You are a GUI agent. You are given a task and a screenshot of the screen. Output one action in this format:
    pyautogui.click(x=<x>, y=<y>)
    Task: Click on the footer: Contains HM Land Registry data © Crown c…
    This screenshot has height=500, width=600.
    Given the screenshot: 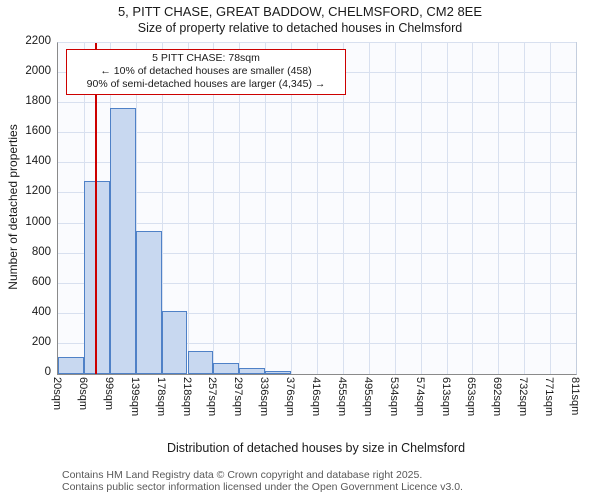 What is the action you would take?
    pyautogui.click(x=262, y=481)
    